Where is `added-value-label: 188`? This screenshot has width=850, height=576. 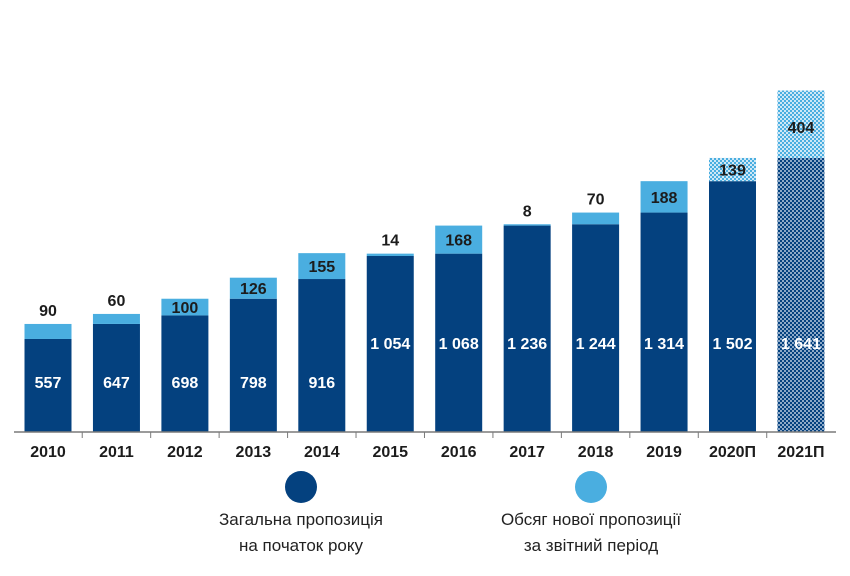
added-value-label: 188 is located at coordinates (664, 198).